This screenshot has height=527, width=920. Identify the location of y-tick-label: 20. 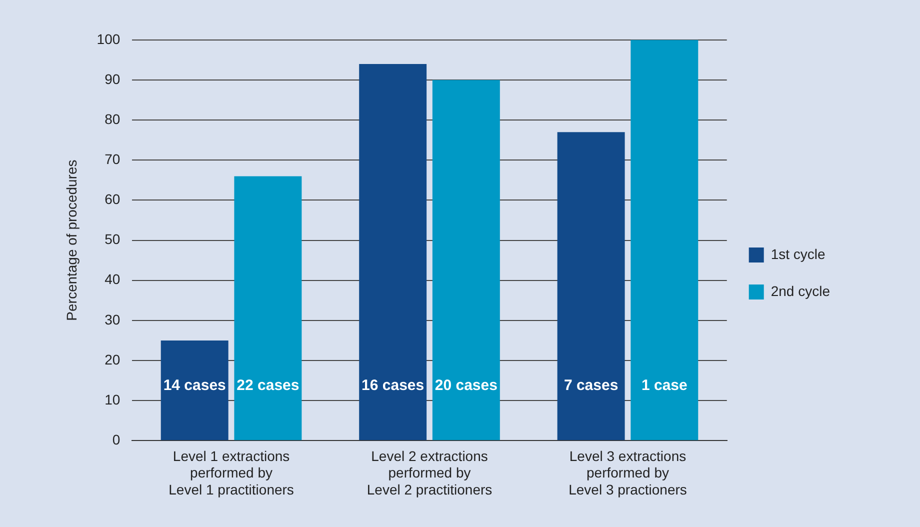
(112, 359).